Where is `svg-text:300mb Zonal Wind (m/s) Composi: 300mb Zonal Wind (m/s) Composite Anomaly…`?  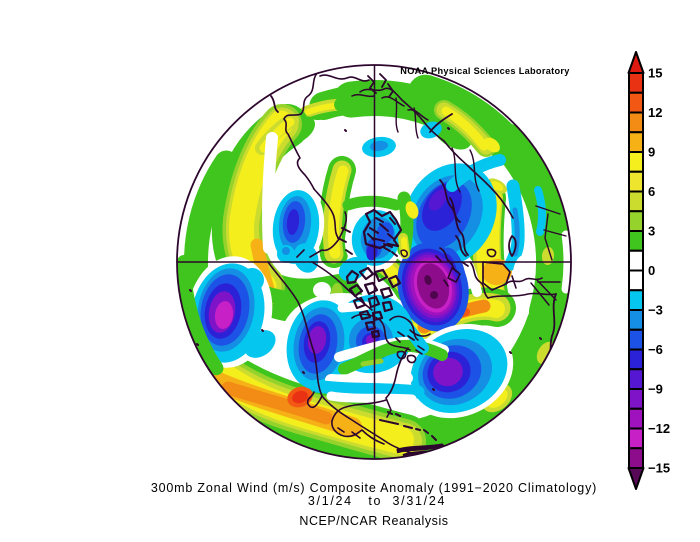
svg-text:300mb Zonal Wind (m/s) Composi: 300mb Zonal Wind (m/s) Composite Anomaly… is located at coordinates (374, 488).